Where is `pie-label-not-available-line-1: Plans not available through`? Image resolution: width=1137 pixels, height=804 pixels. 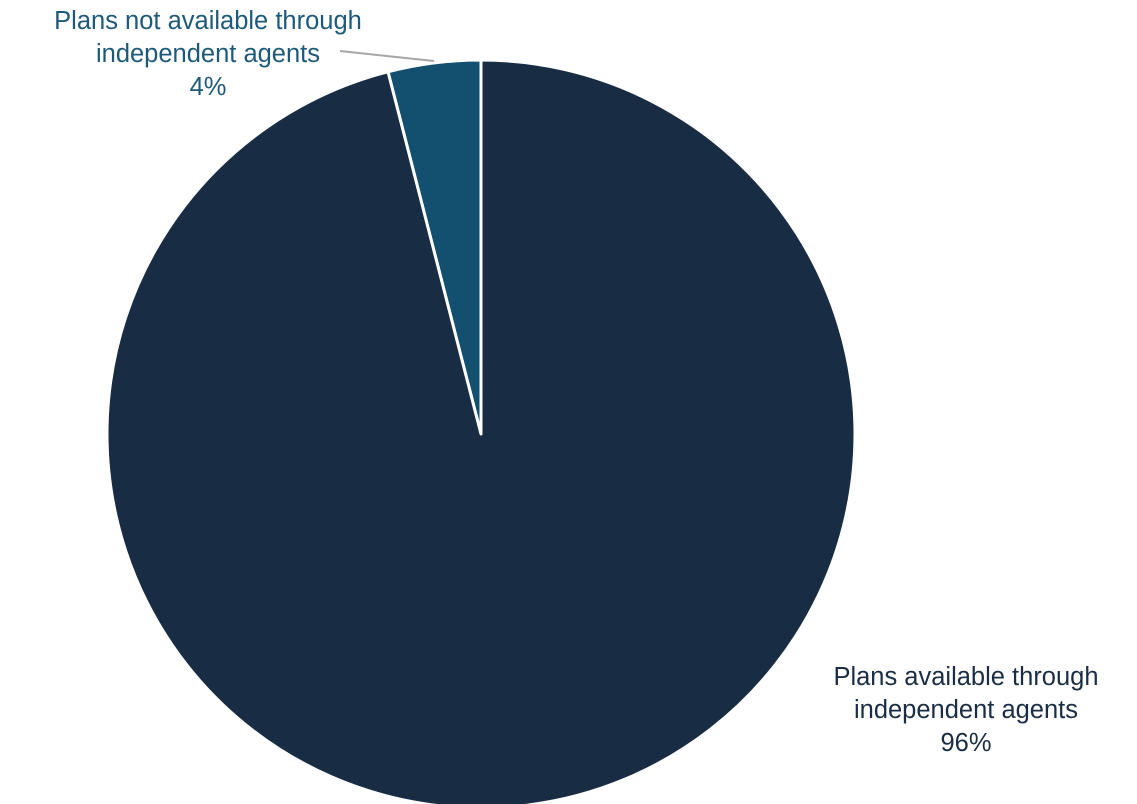
pie-label-not-available-line-1: Plans not available through is located at coordinates (208, 21).